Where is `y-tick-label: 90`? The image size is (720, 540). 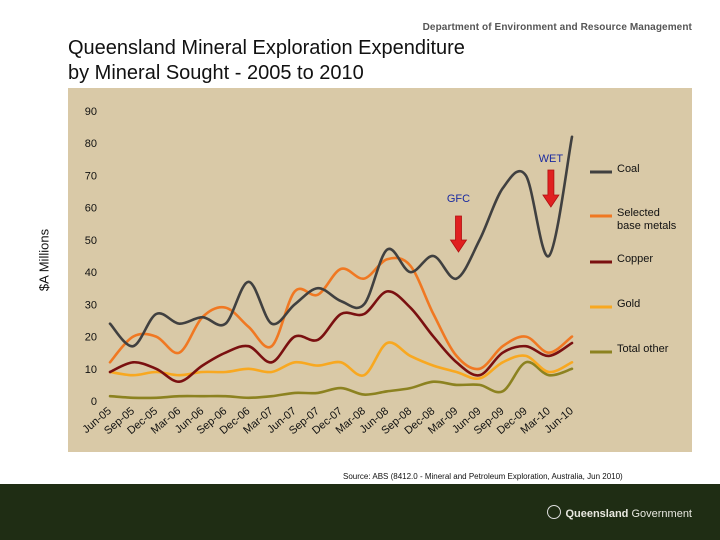
y-tick-label: 90 is located at coordinates (91, 112).